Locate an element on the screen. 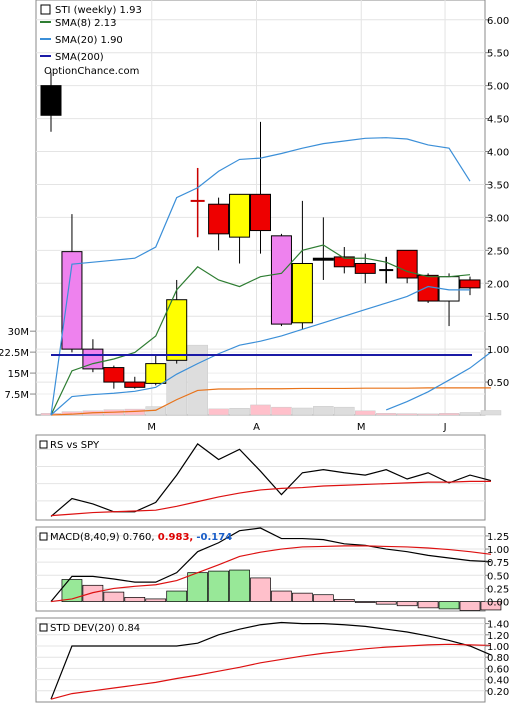  price-y-tick: 2.50 is located at coordinates (498, 251).